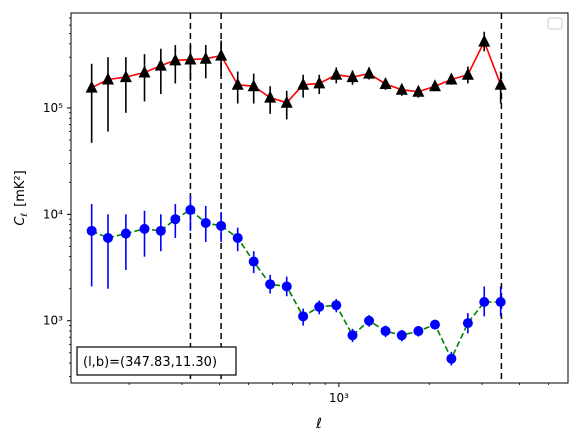 The height and width of the screenshot is (441, 580). I want to click on y-tick-label-3: 10⁵, so click(53, 108).